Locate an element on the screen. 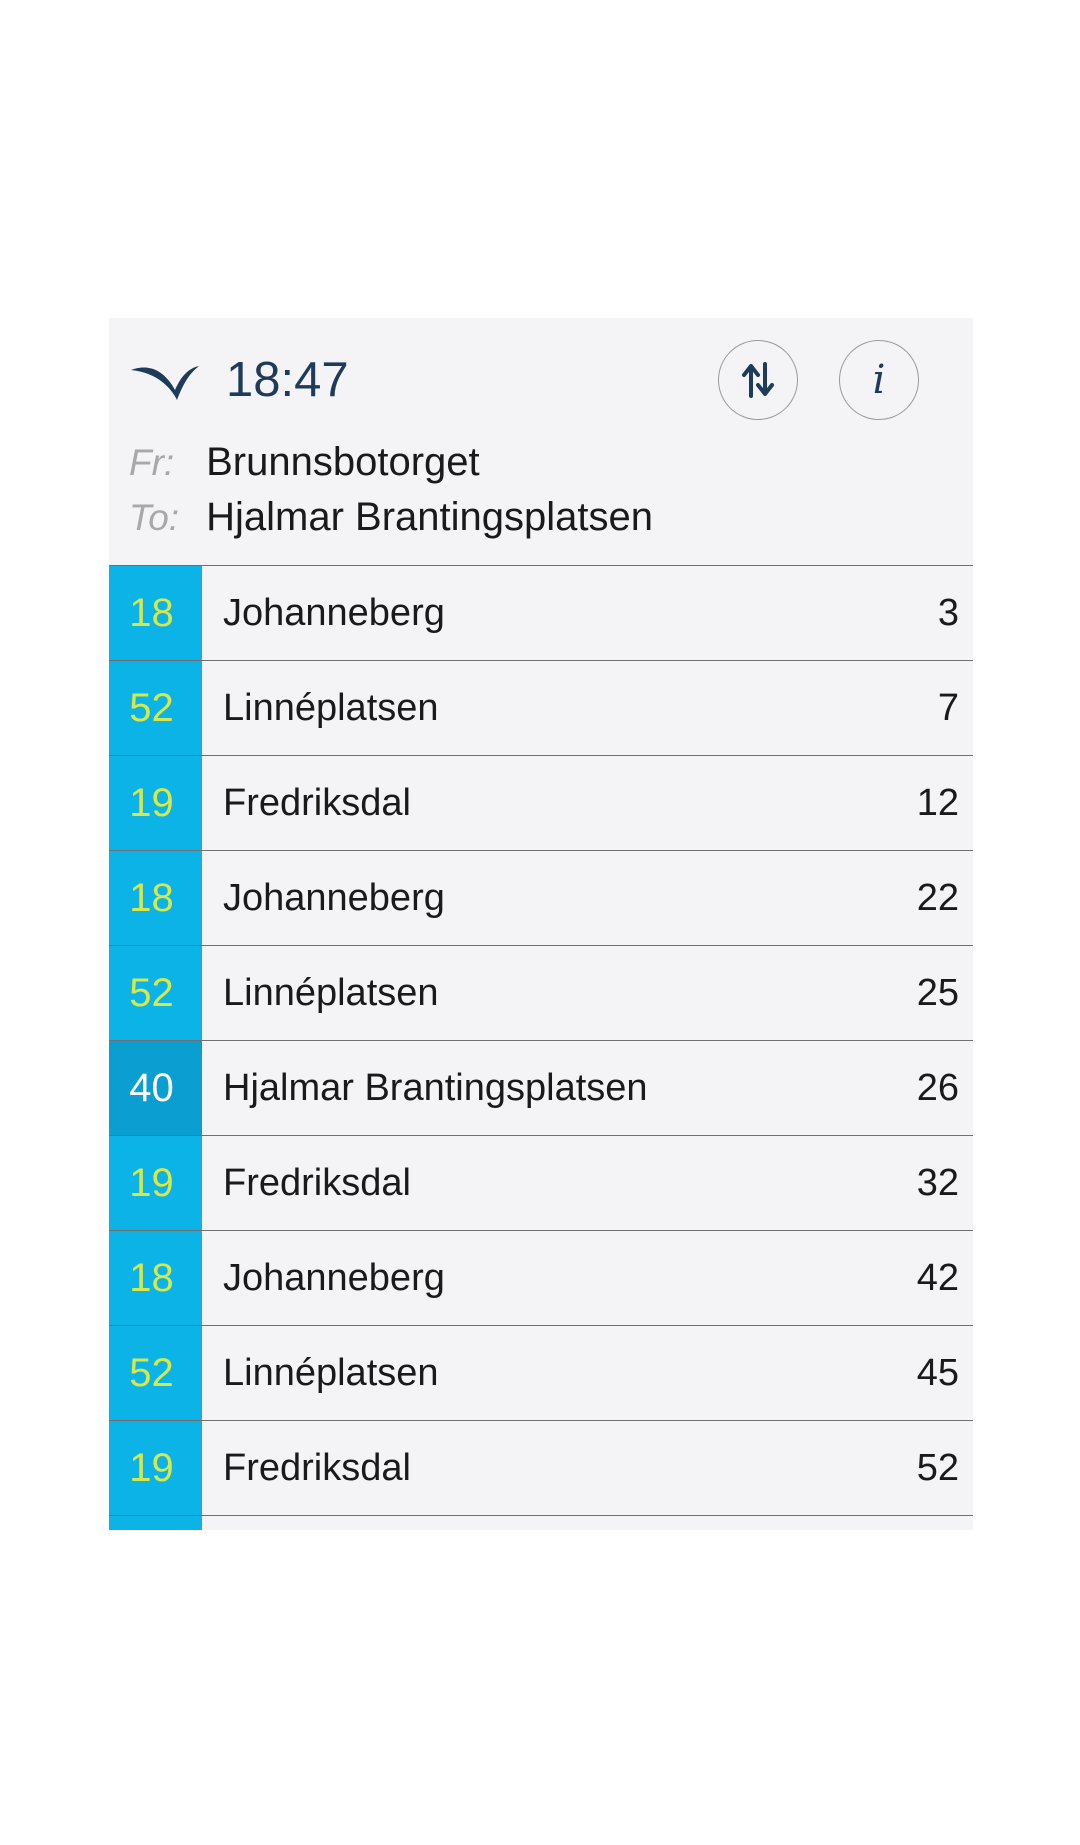 The height and width of the screenshot is (1845, 1080). swap-direction-button is located at coordinates (758, 380).